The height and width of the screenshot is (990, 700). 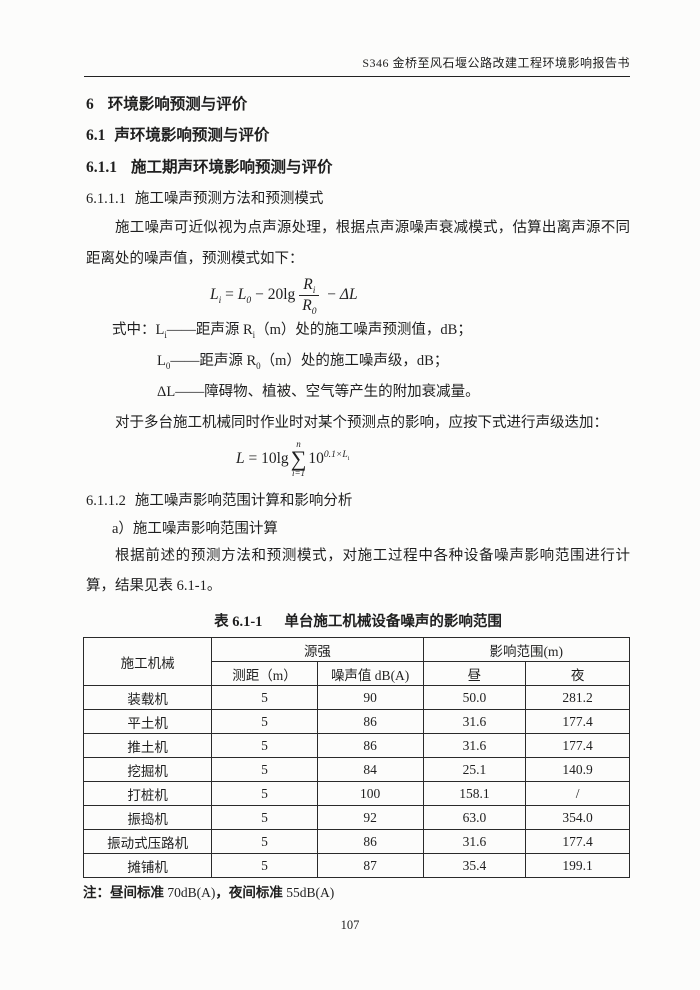 I want to click on heading-number: 6.1.1.1, so click(x=106, y=199).